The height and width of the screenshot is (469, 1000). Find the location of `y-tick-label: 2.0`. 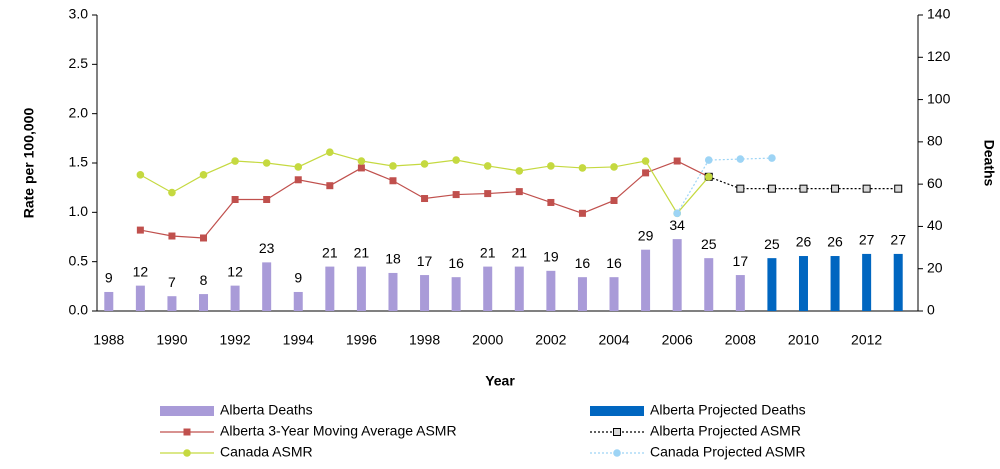

y-tick-label: 2.0 is located at coordinates (79, 112).